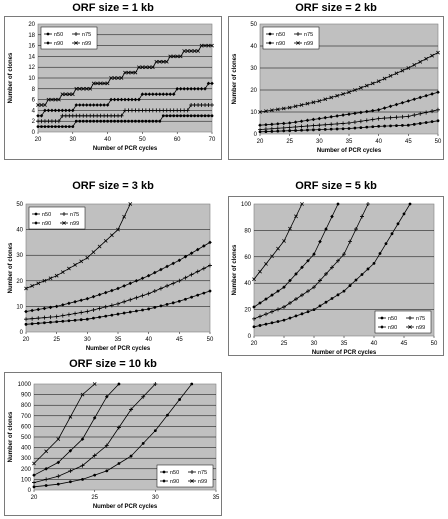 The image size is (448, 519). What do you see at coordinates (174, 473) in the screenshot?
I see `legend-label-n50: n50` at bounding box center [174, 473].